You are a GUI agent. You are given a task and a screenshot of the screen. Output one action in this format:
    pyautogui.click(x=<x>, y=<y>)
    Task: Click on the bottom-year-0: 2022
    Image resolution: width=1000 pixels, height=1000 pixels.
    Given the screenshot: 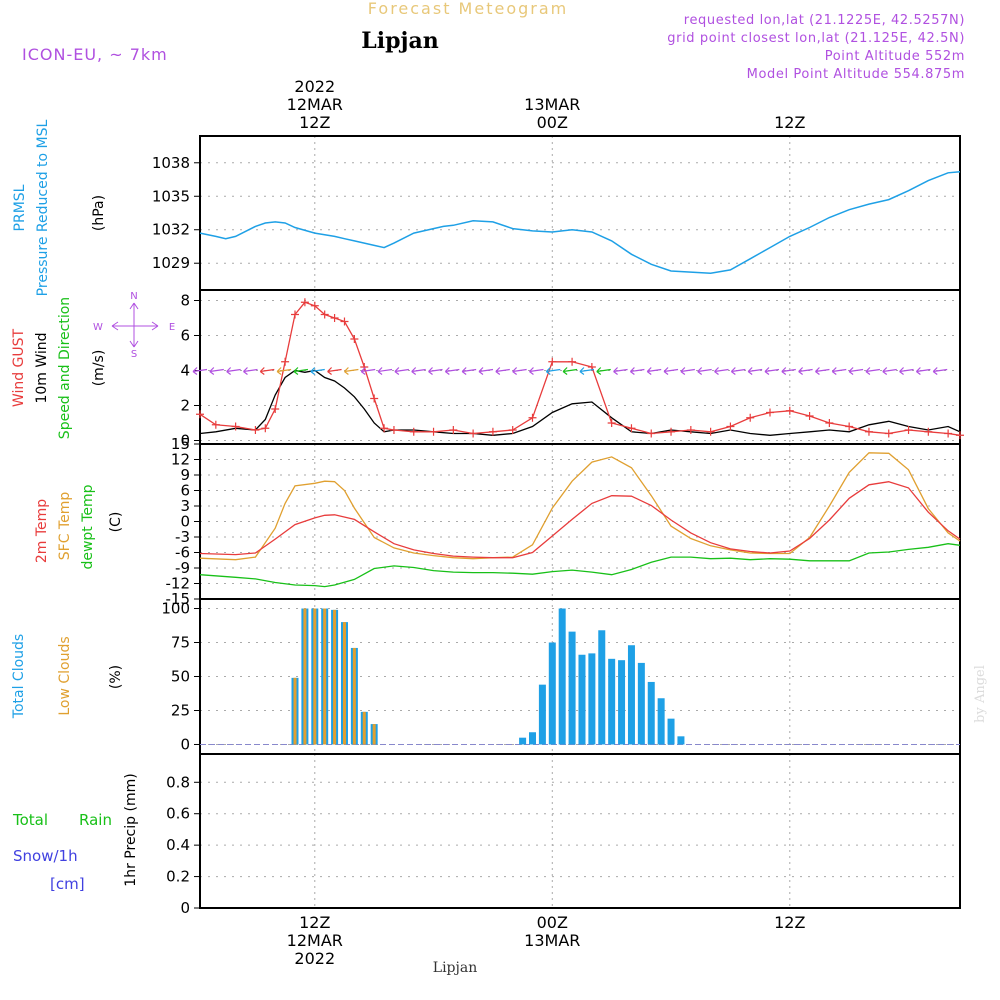 What is the action you would take?
    pyautogui.click(x=314, y=958)
    